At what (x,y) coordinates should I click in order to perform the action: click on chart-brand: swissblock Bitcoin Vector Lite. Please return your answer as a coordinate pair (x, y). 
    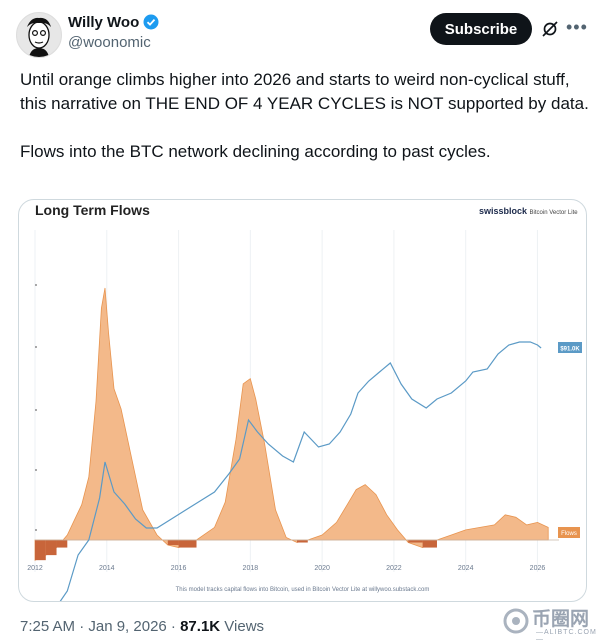
    Looking at the image, I should click on (528, 211).